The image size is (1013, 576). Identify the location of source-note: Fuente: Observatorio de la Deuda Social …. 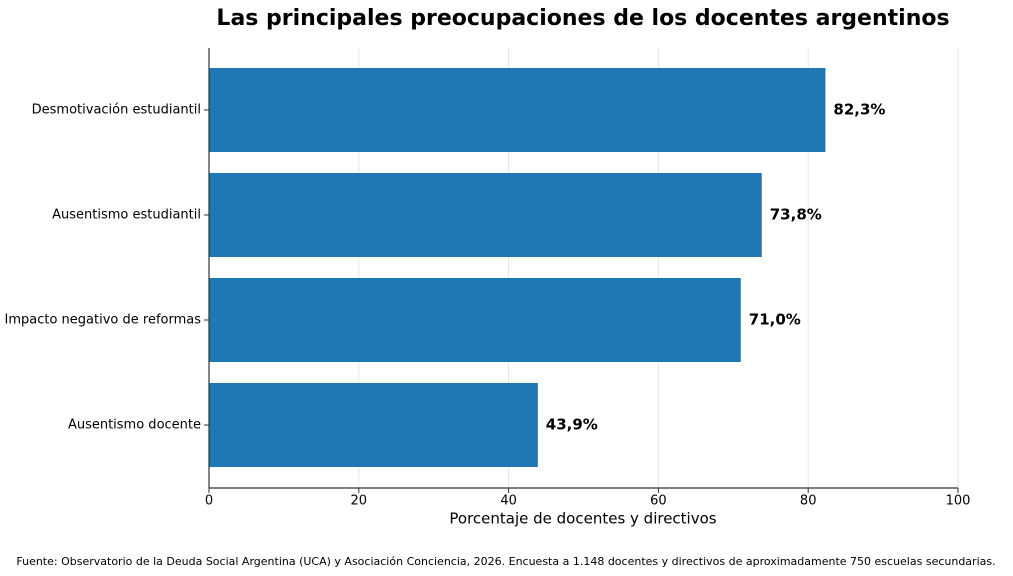
(505, 561).